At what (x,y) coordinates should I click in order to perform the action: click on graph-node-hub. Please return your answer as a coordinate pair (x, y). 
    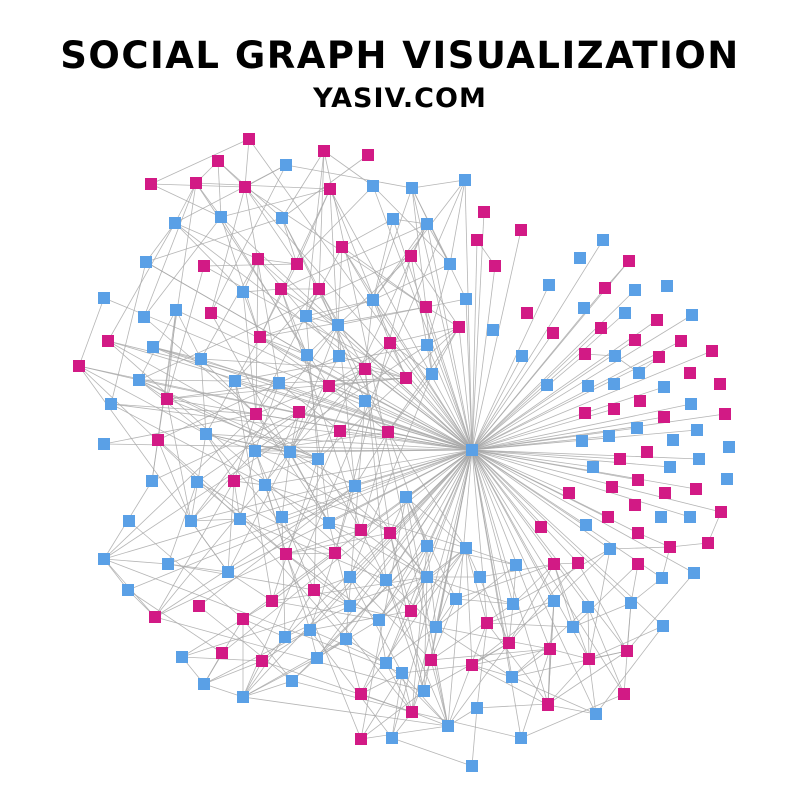
    Looking at the image, I should click on (472, 450).